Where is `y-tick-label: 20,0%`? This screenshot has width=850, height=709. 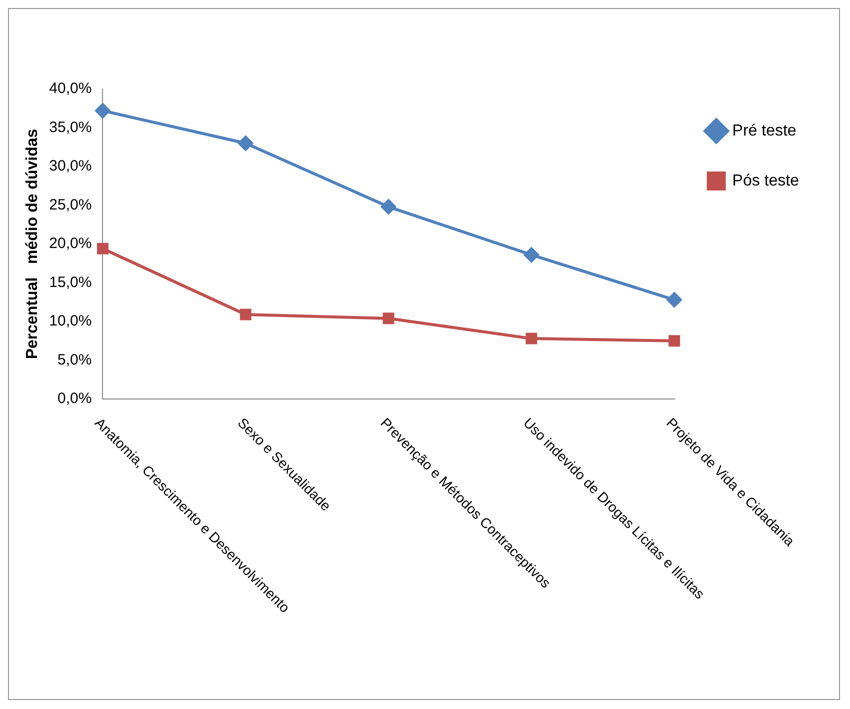 y-tick-label: 20,0% is located at coordinates (70, 243).